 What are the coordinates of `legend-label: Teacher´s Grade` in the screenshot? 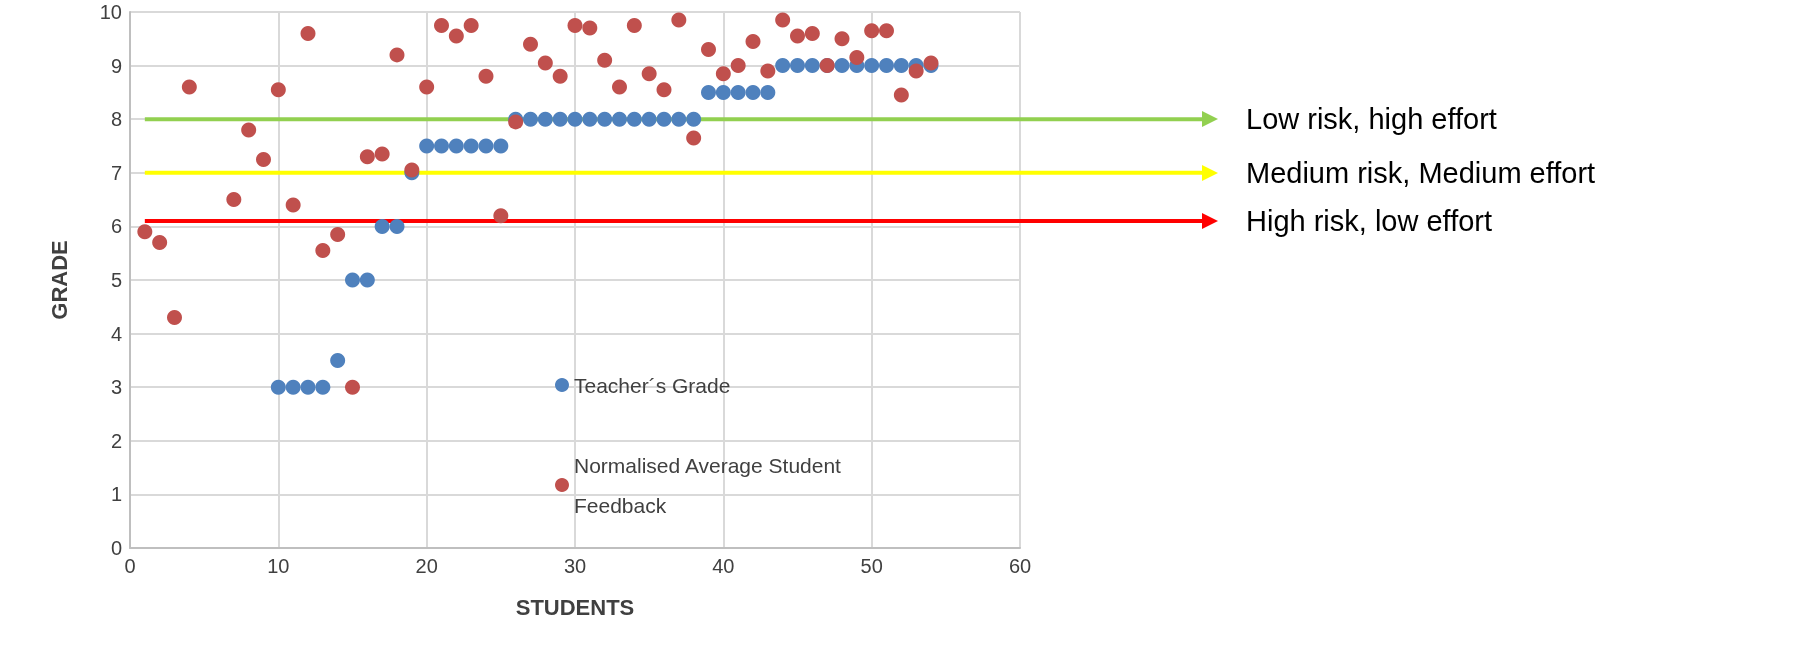 It's located at (652, 385).